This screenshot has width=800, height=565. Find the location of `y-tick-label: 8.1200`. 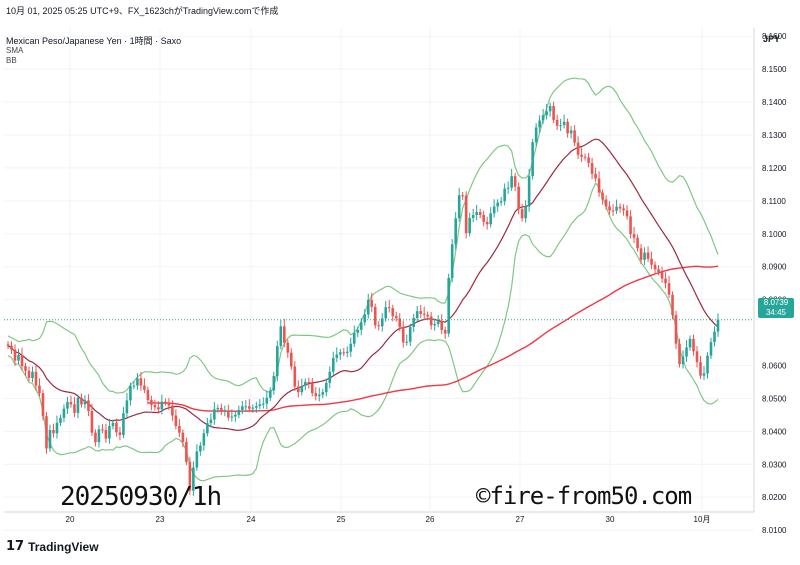

y-tick-label: 8.1200 is located at coordinates (774, 168).